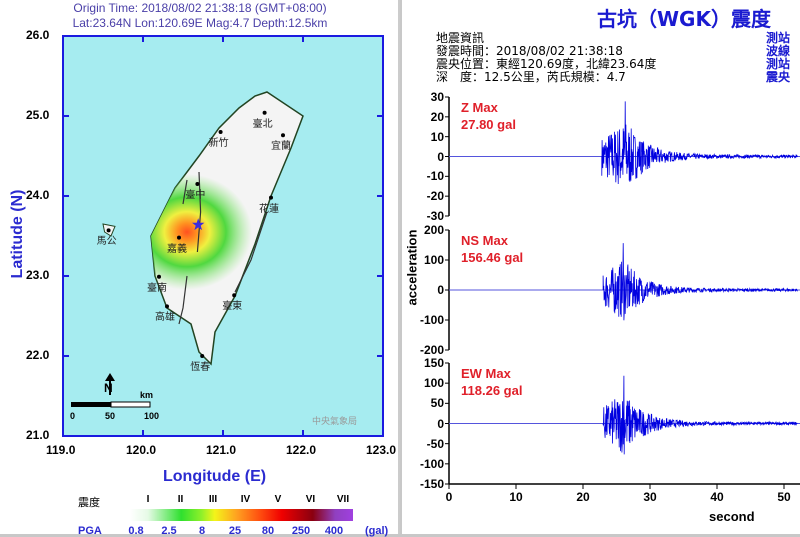 This screenshot has width=800, height=537. Describe the element at coordinates (235, 531) in the screenshot. I see `pga-threshold-label: 25` at that location.